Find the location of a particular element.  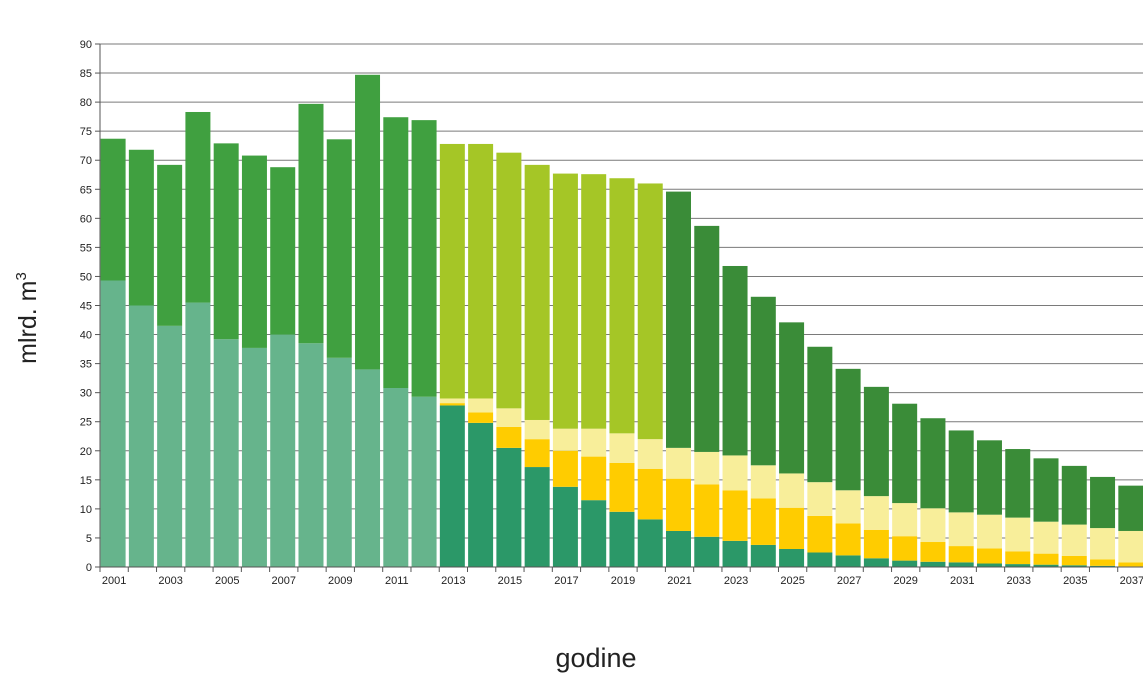

y-tick-label: 35 is located at coordinates (86, 365).